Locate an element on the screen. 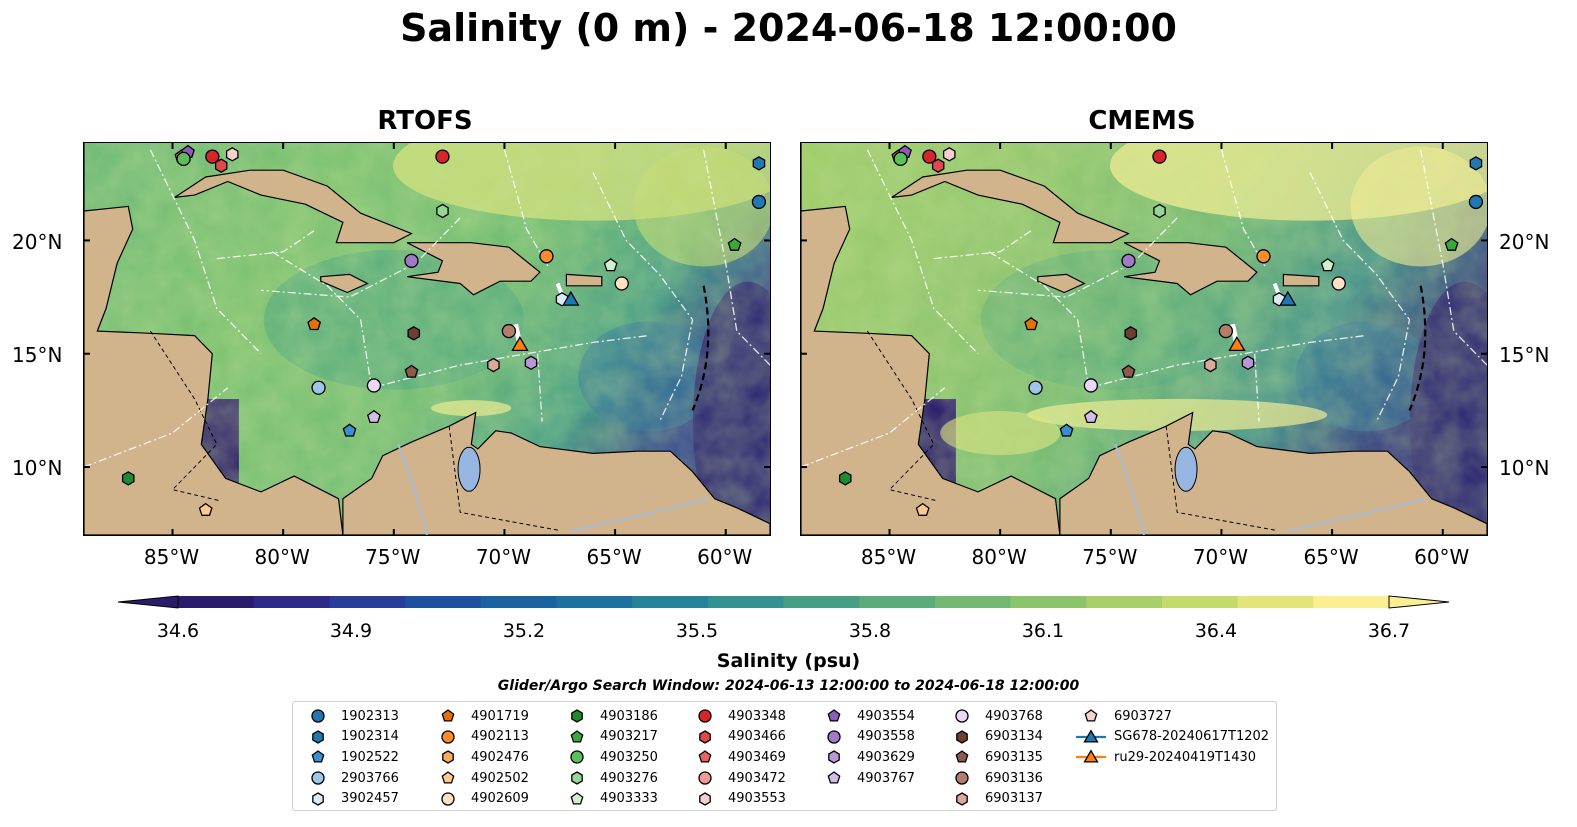 The width and height of the screenshot is (1577, 827). legend-column: 4903186 4903217 4903250 4903276 4903333 is located at coordinates (610, 757).